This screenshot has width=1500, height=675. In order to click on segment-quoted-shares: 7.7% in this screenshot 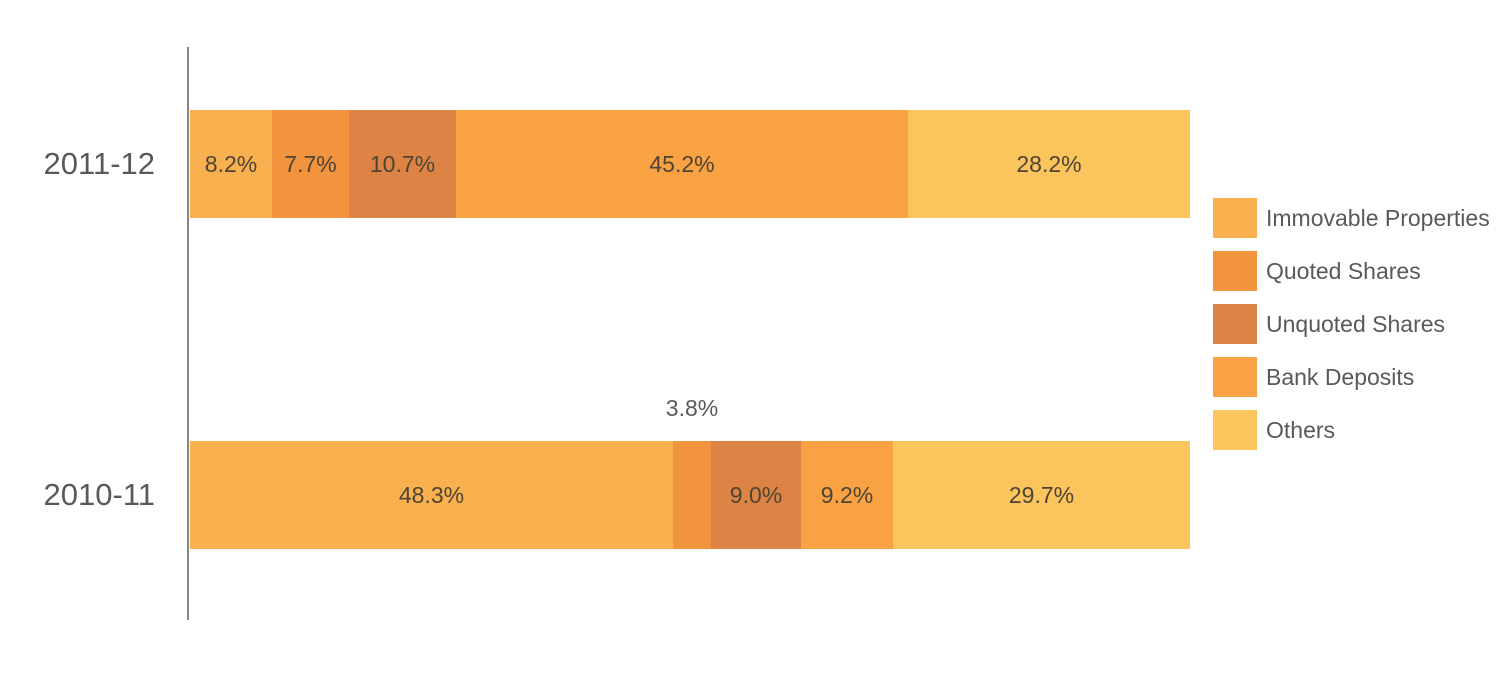, I will do `click(310, 164)`.